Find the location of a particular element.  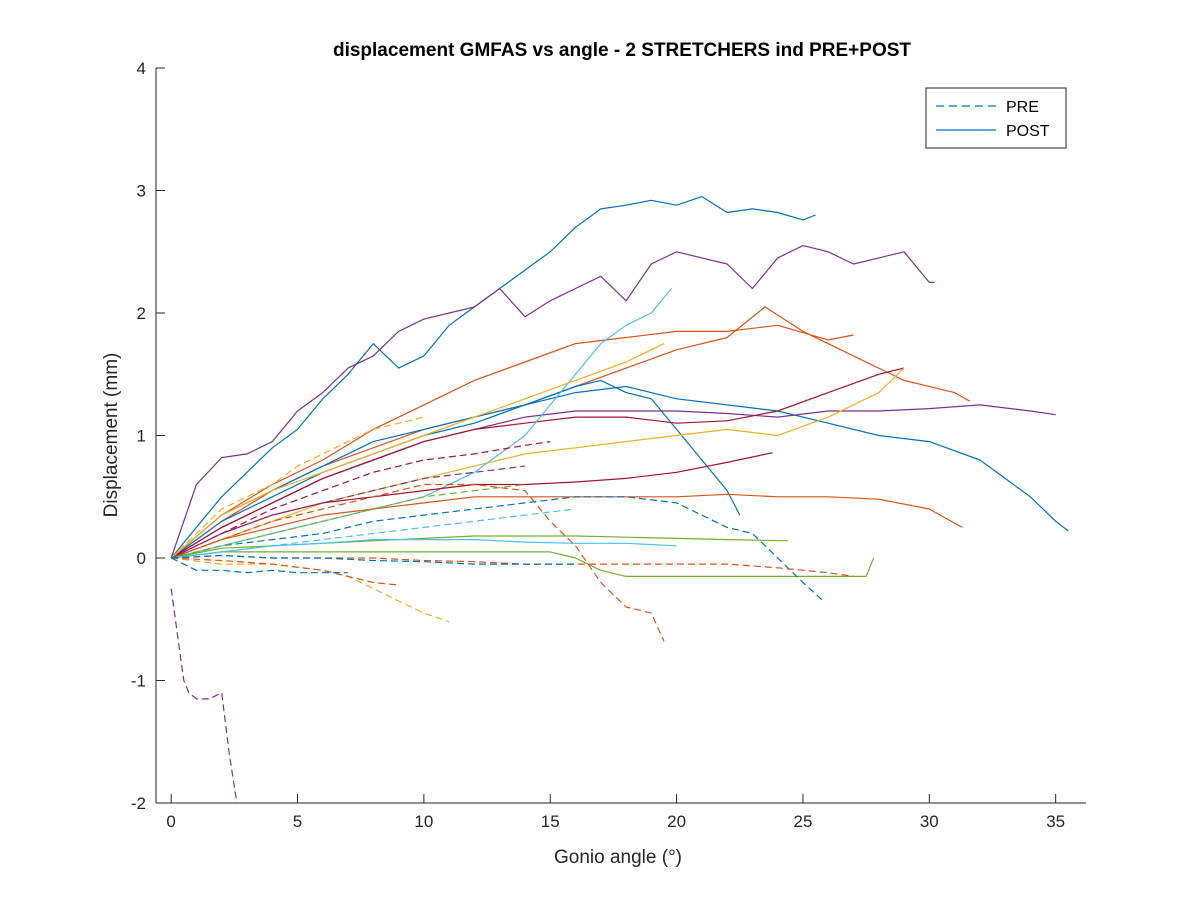

x-tick-label: 35 is located at coordinates (1055, 821).